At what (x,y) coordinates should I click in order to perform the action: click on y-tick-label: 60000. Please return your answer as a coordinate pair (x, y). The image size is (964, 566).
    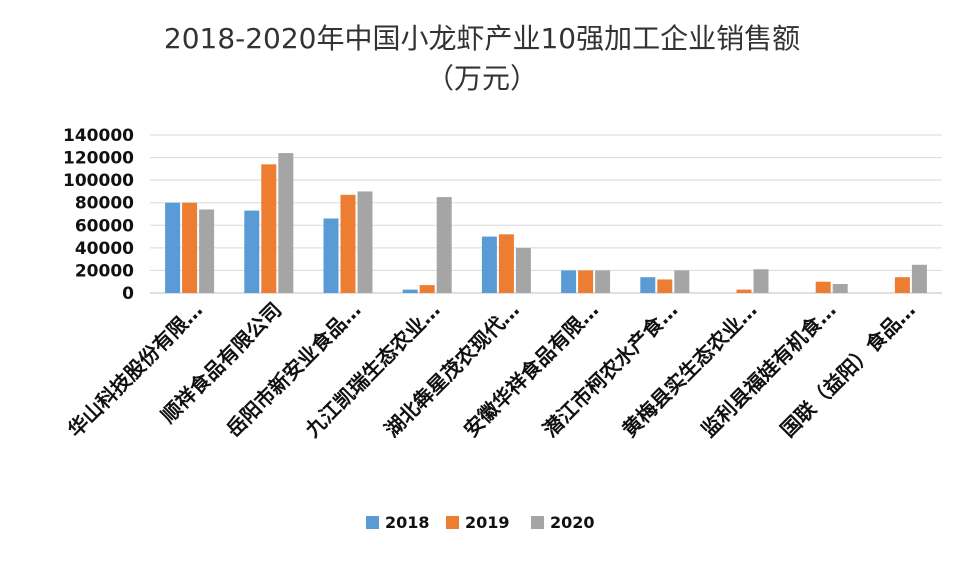
    Looking at the image, I should click on (104, 226).